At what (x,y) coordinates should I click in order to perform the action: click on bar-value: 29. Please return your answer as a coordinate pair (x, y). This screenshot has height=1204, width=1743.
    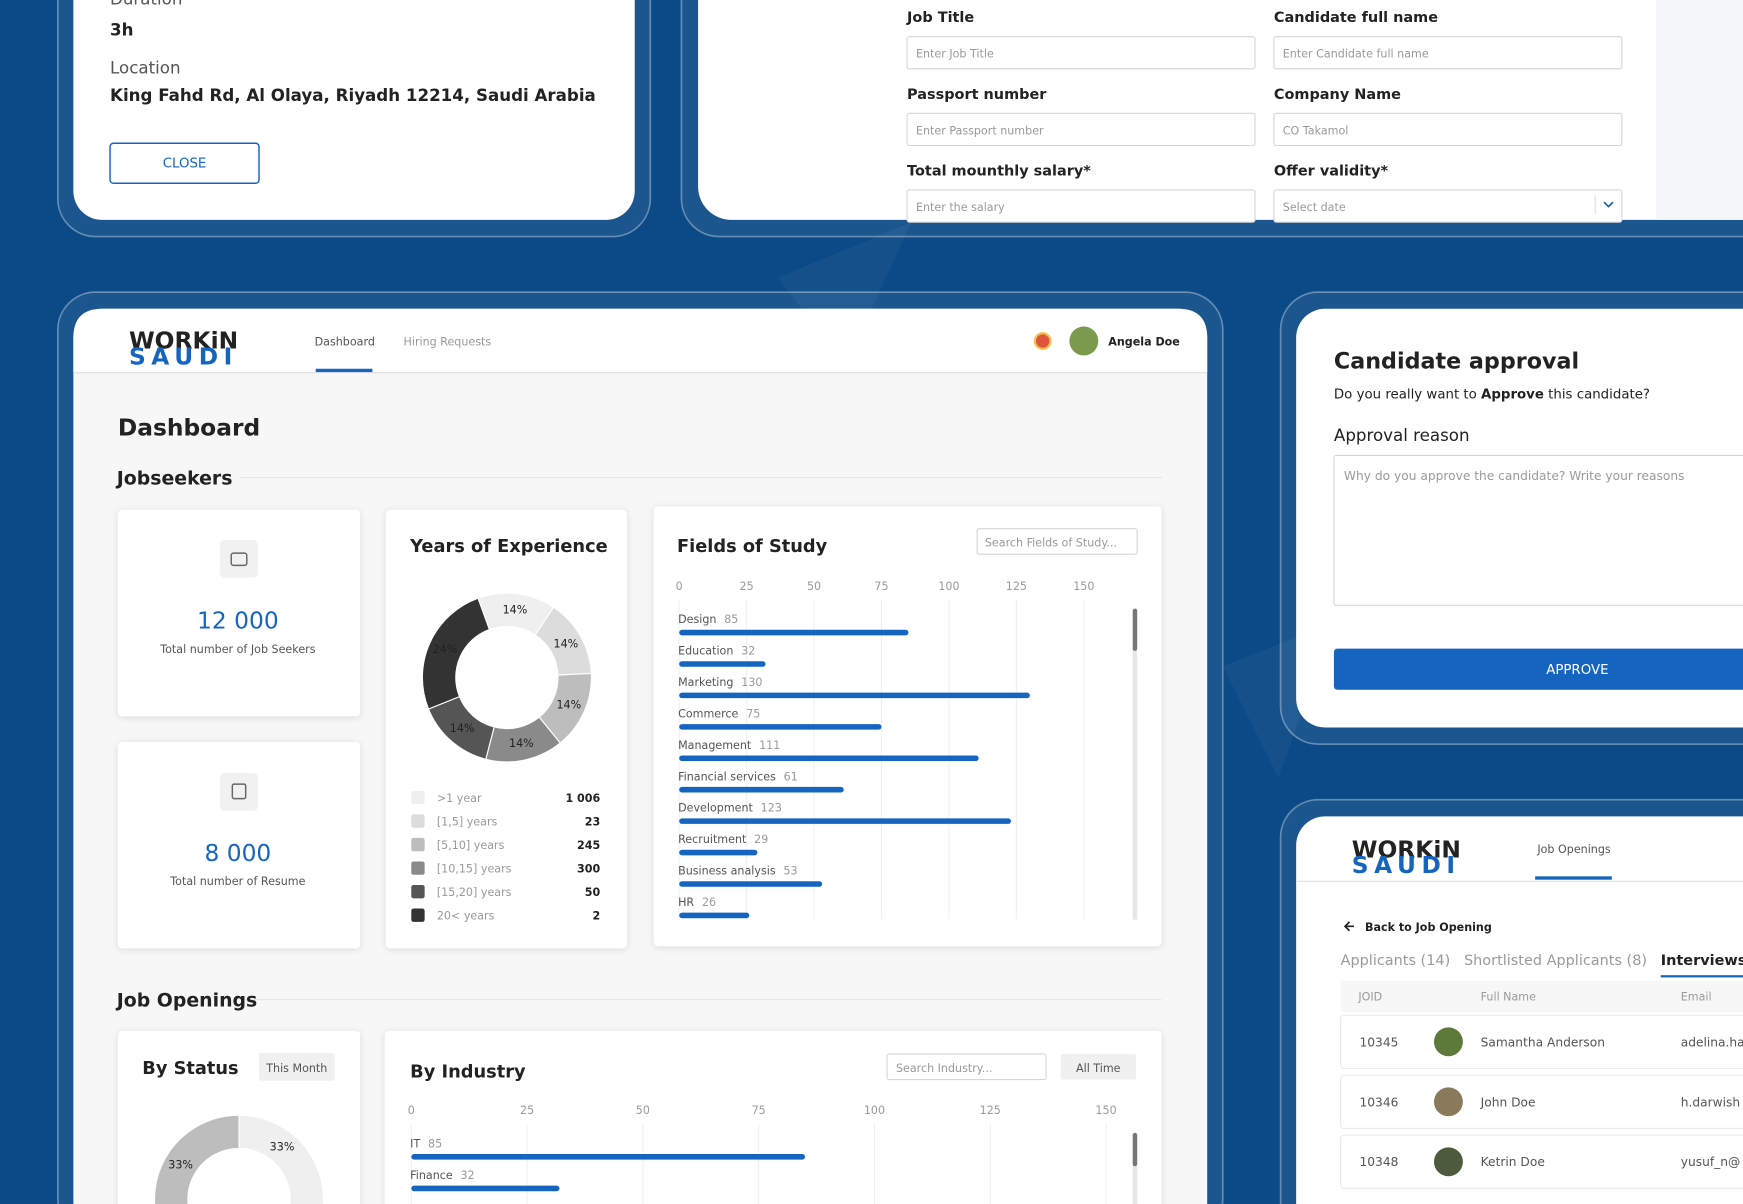
    Looking at the image, I should click on (761, 839).